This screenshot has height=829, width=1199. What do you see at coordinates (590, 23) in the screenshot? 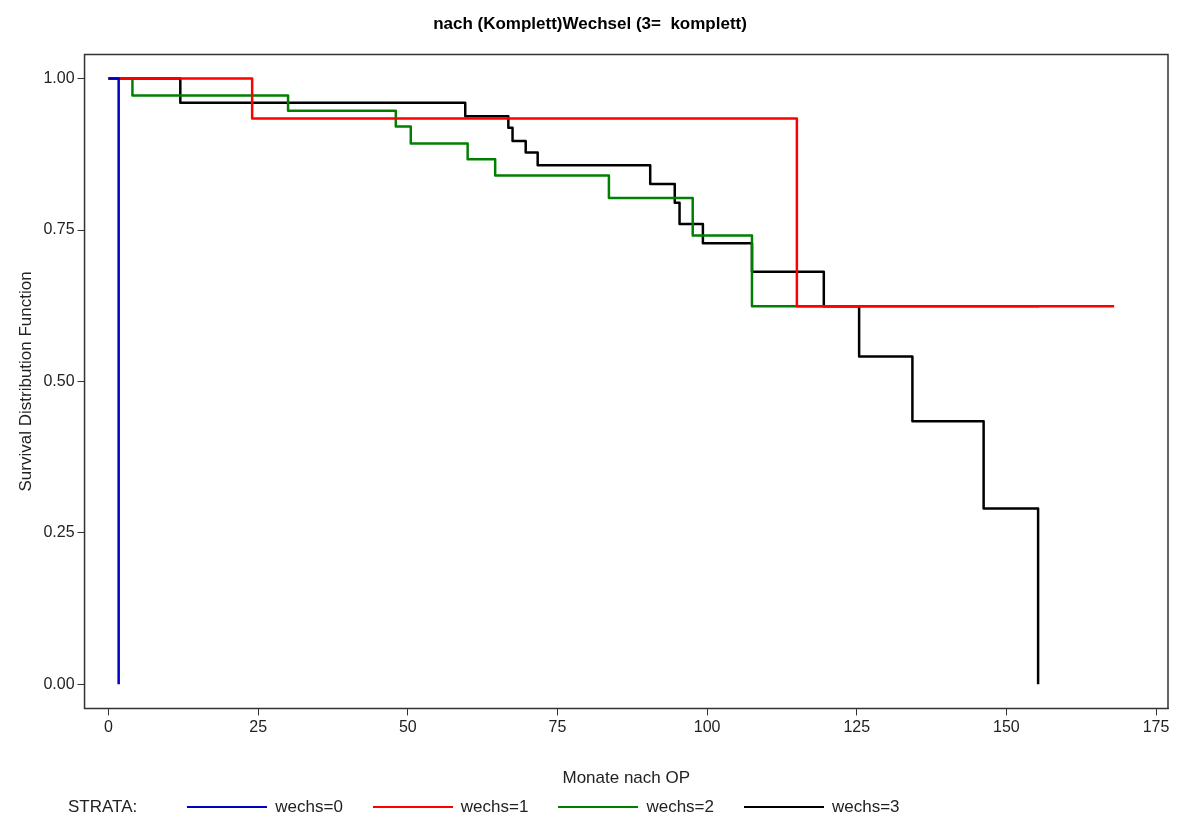
I see `chart-title: nach (Komplett)Wechsel (3= komplett)` at bounding box center [590, 23].